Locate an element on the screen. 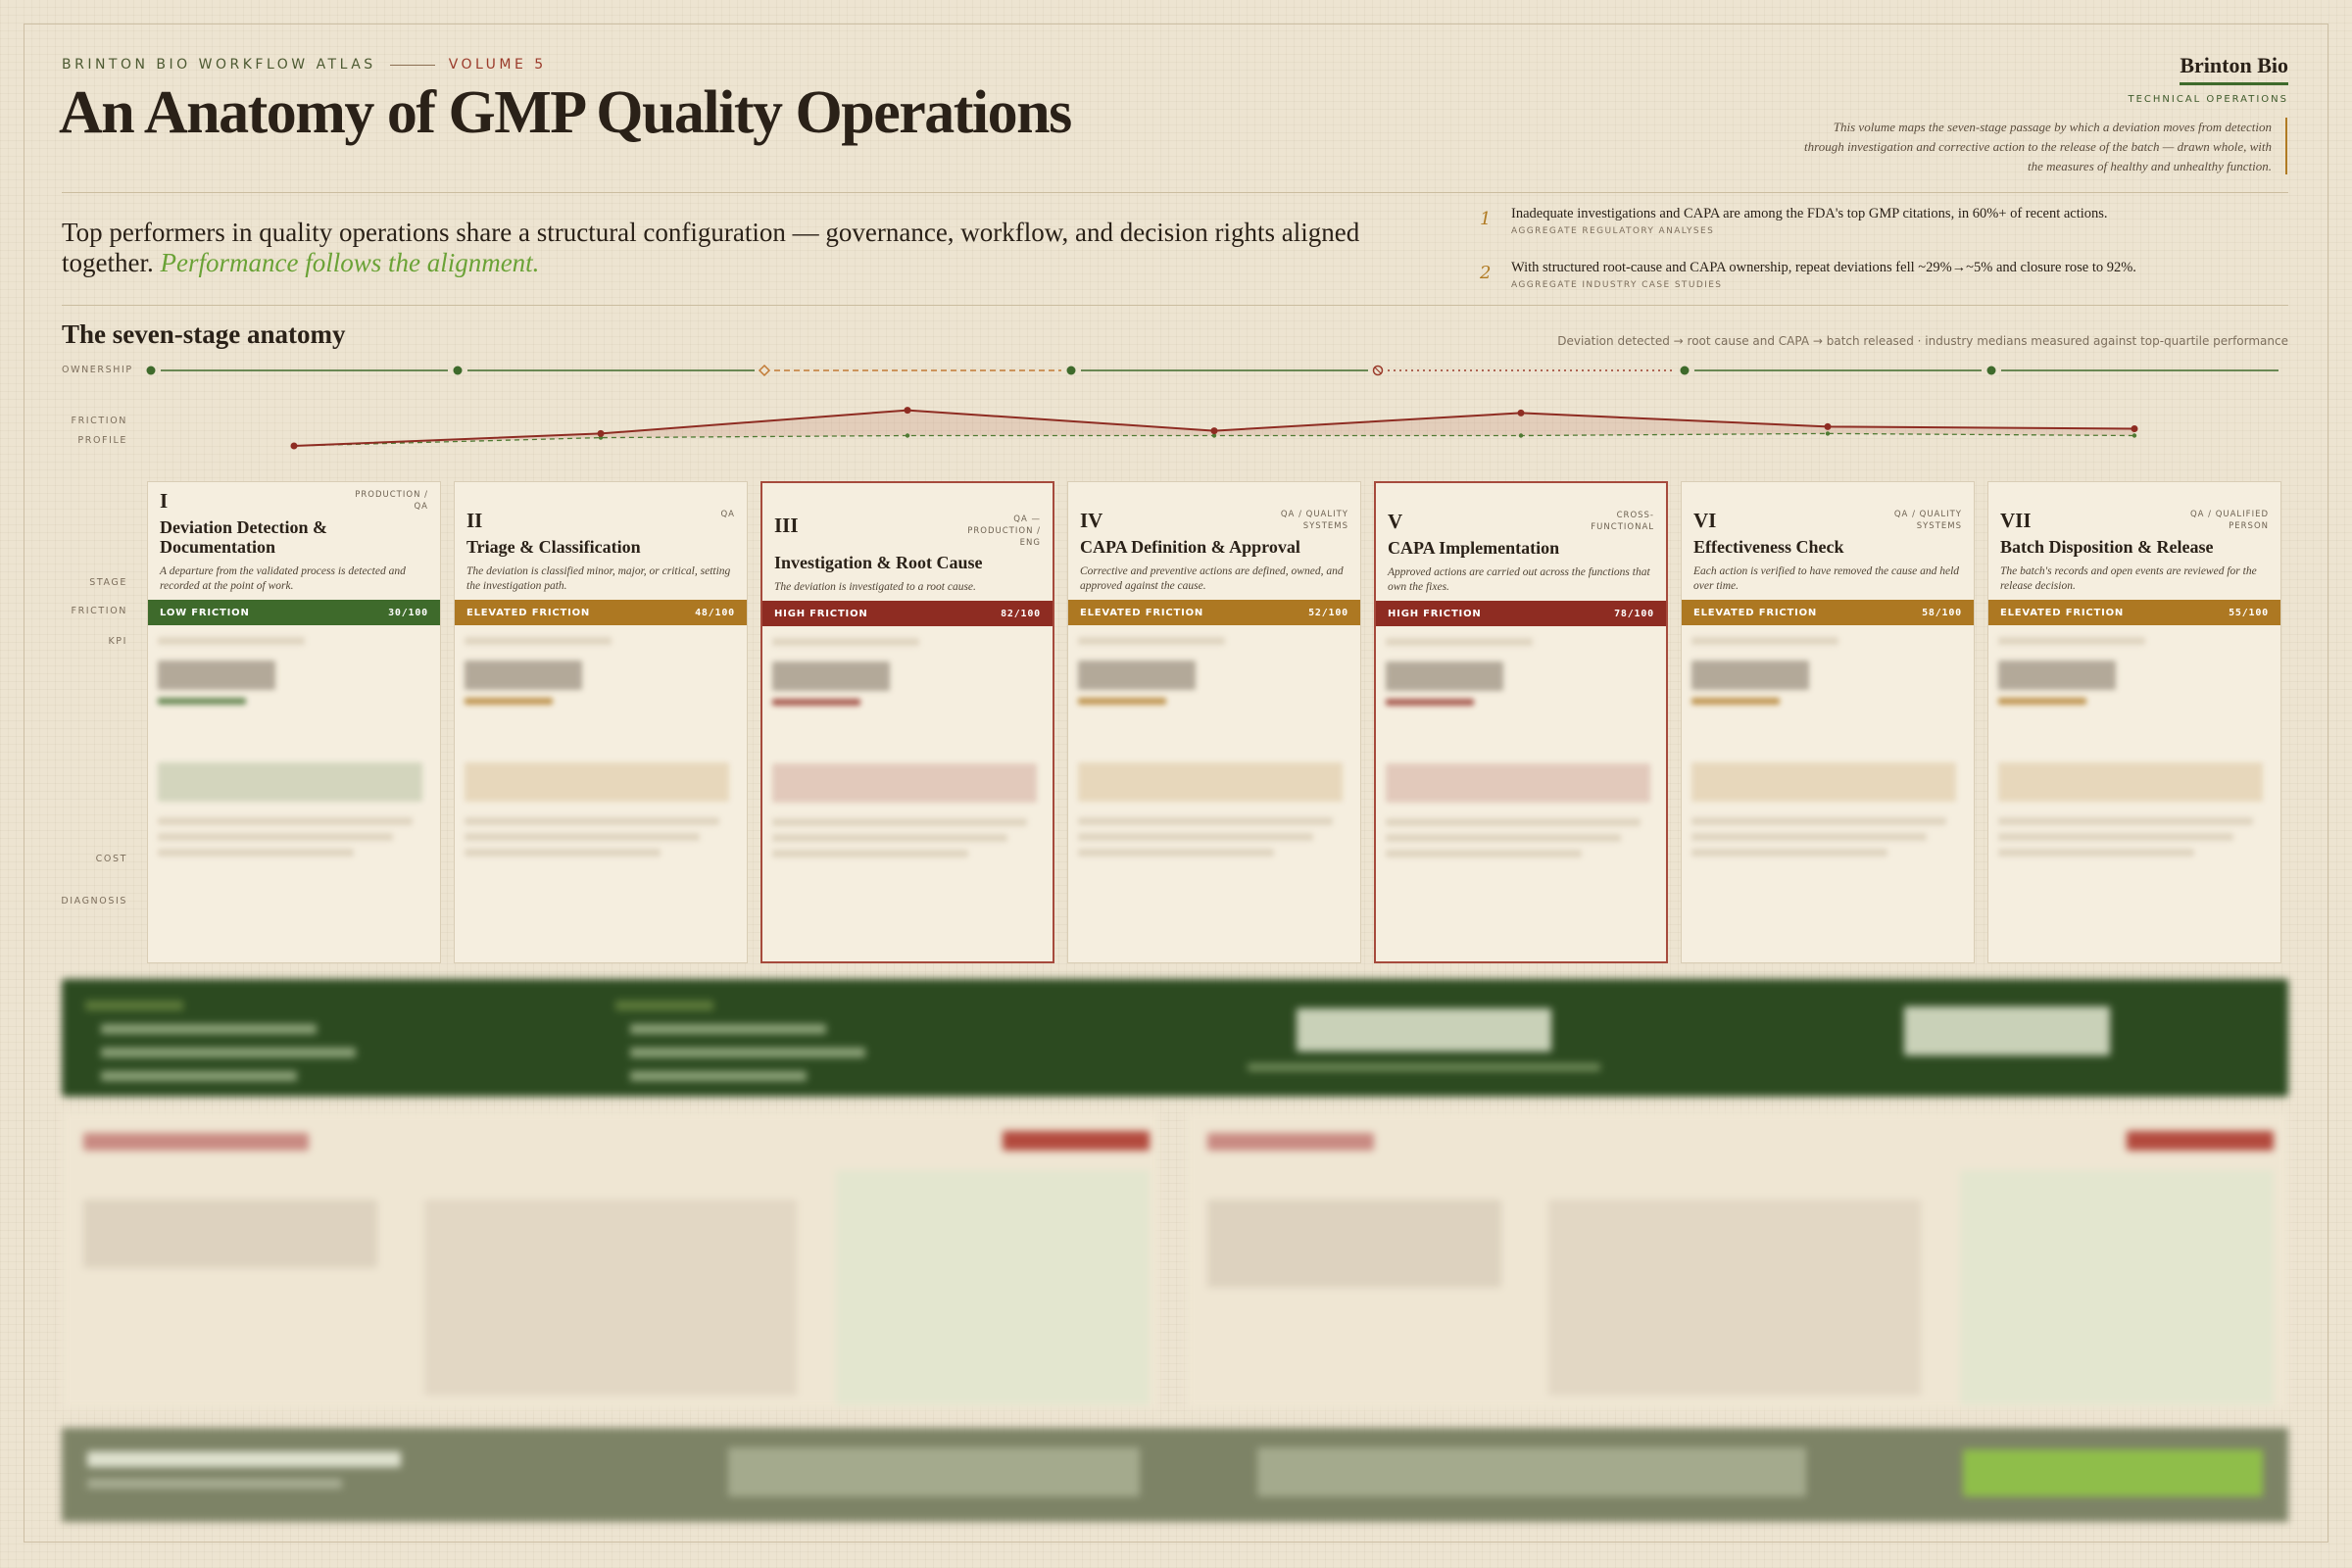  finding-number: 1 is located at coordinates (1486, 219).